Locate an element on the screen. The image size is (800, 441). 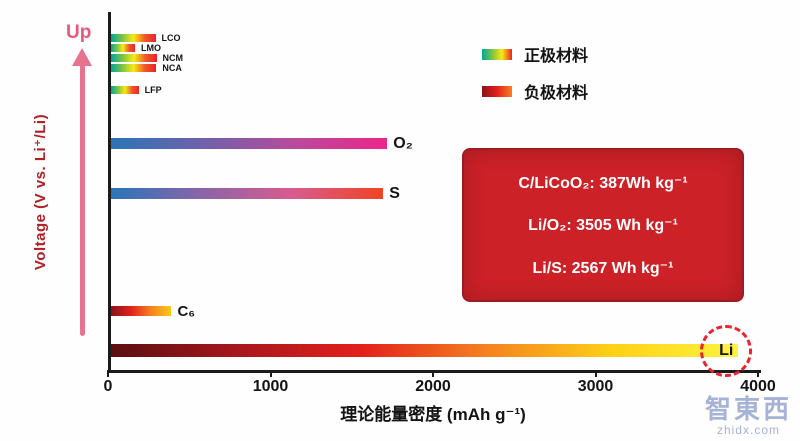
annotation-line-2: Li/O₂: 3505 Wh kg⁻¹ is located at coordinates (603, 225).